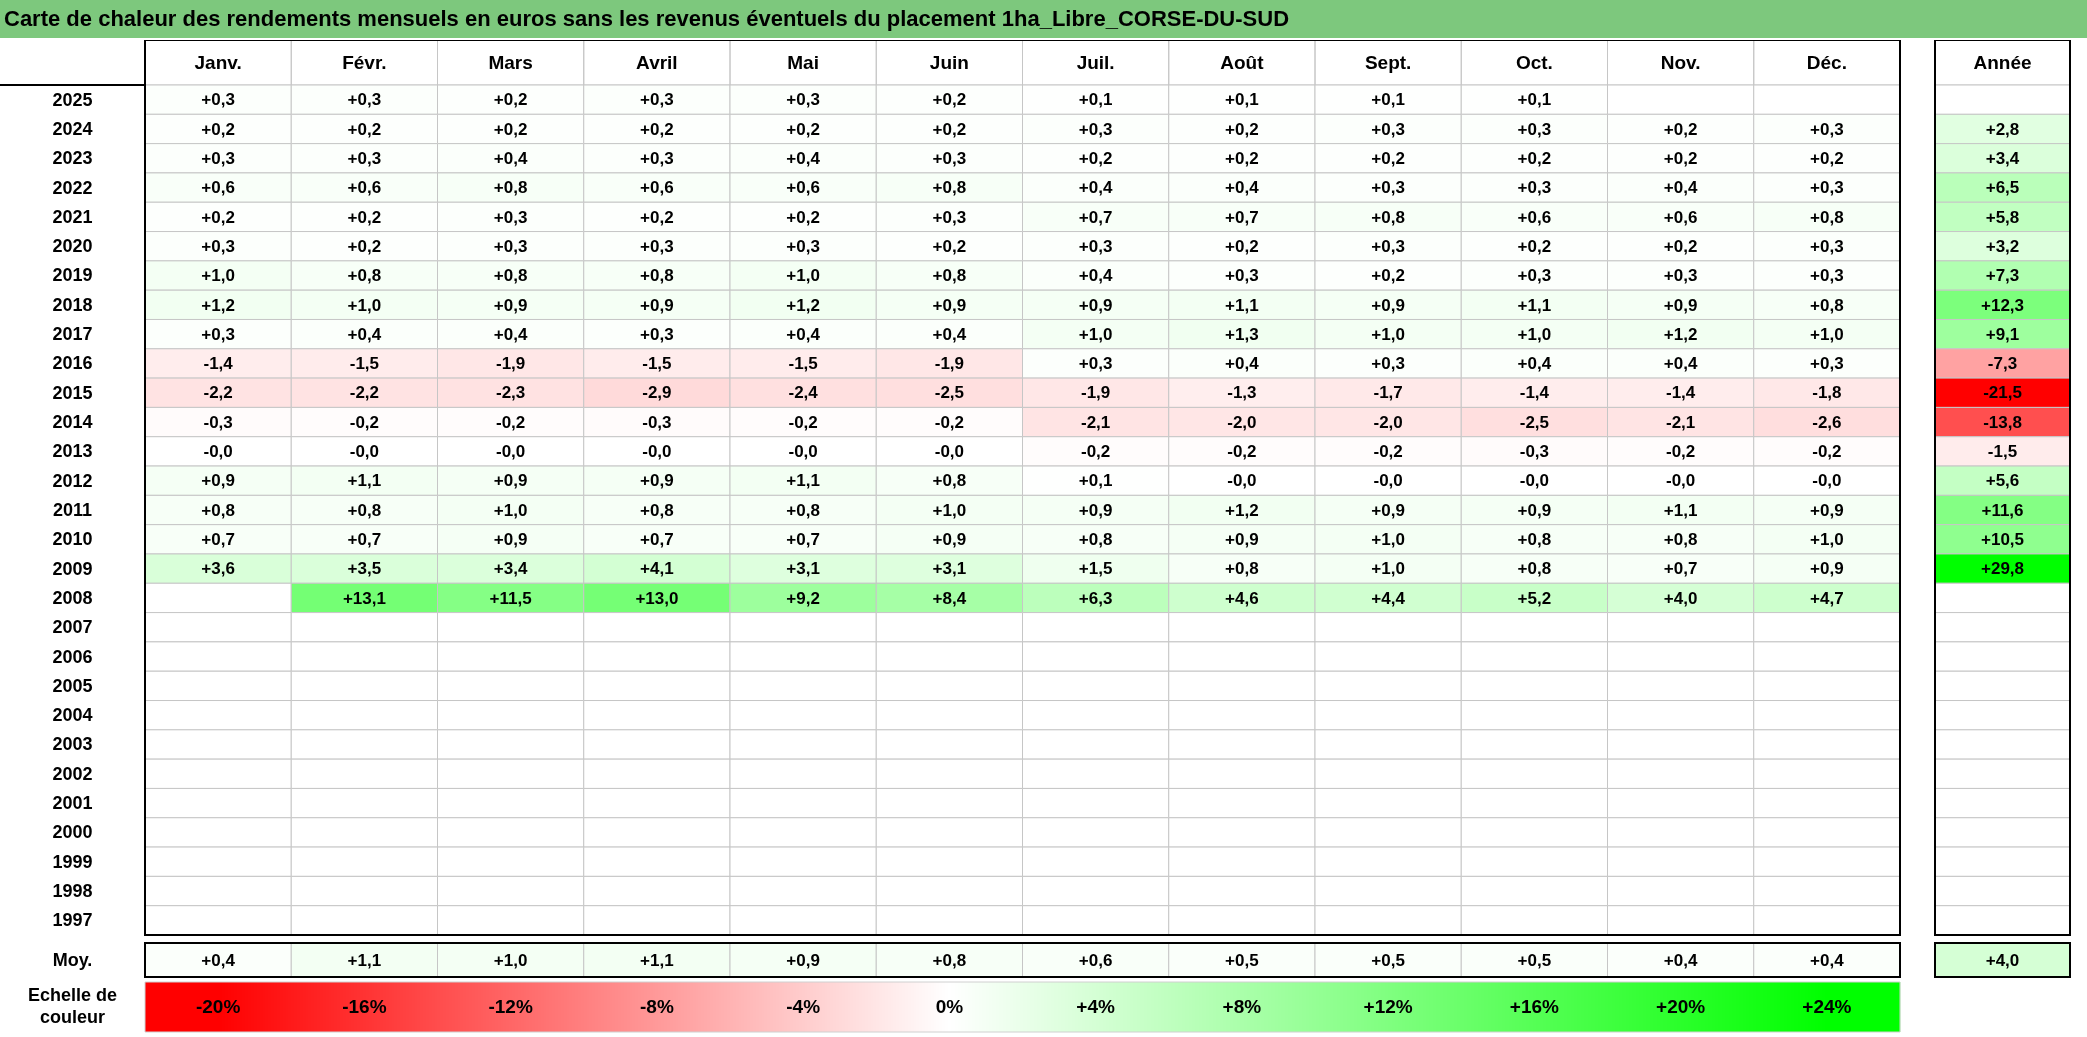 The height and width of the screenshot is (1037, 2087). I want to click on color-bar-label: +16%, so click(1534, 1007).